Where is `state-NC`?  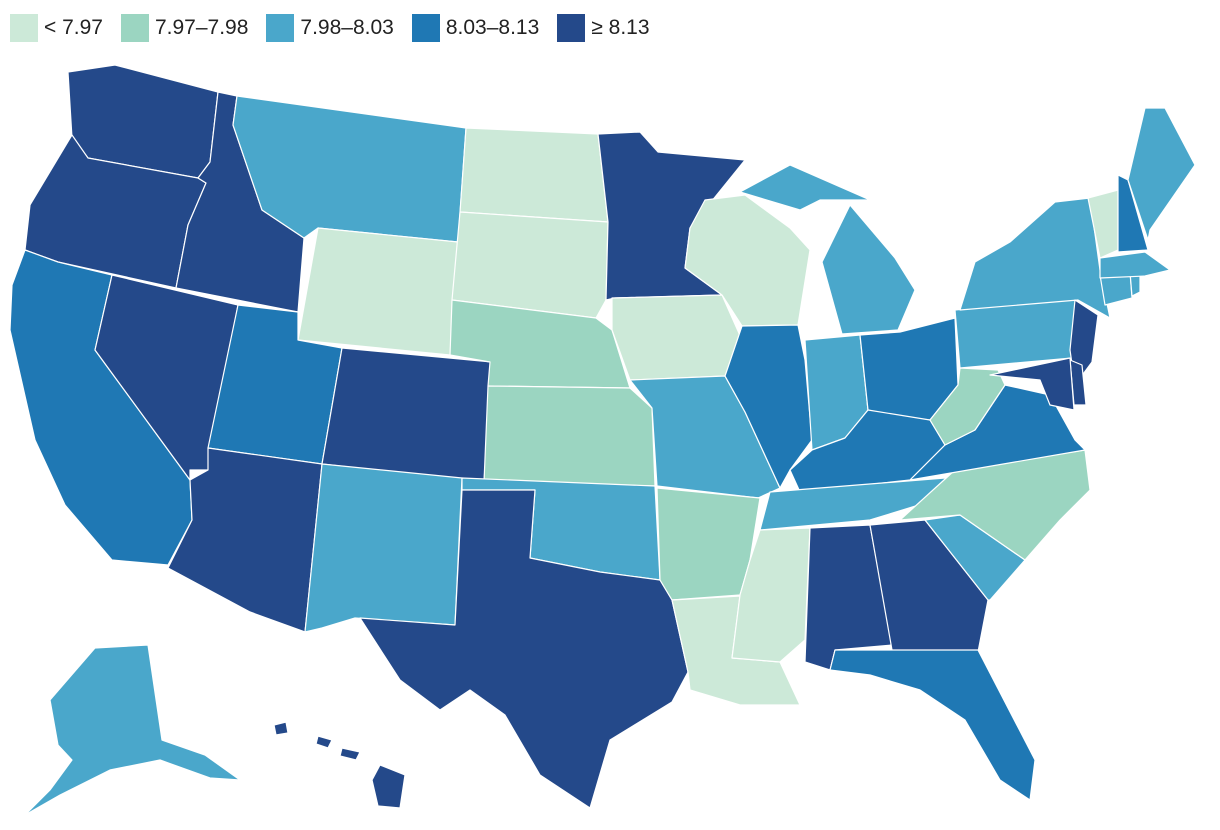 state-NC is located at coordinates (995, 505).